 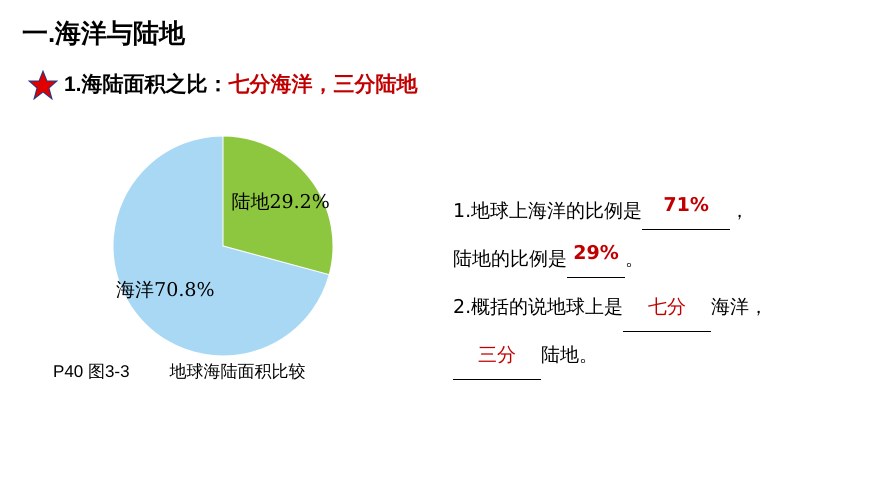 I want to click on text: 海洋，, so click(x=739, y=307).